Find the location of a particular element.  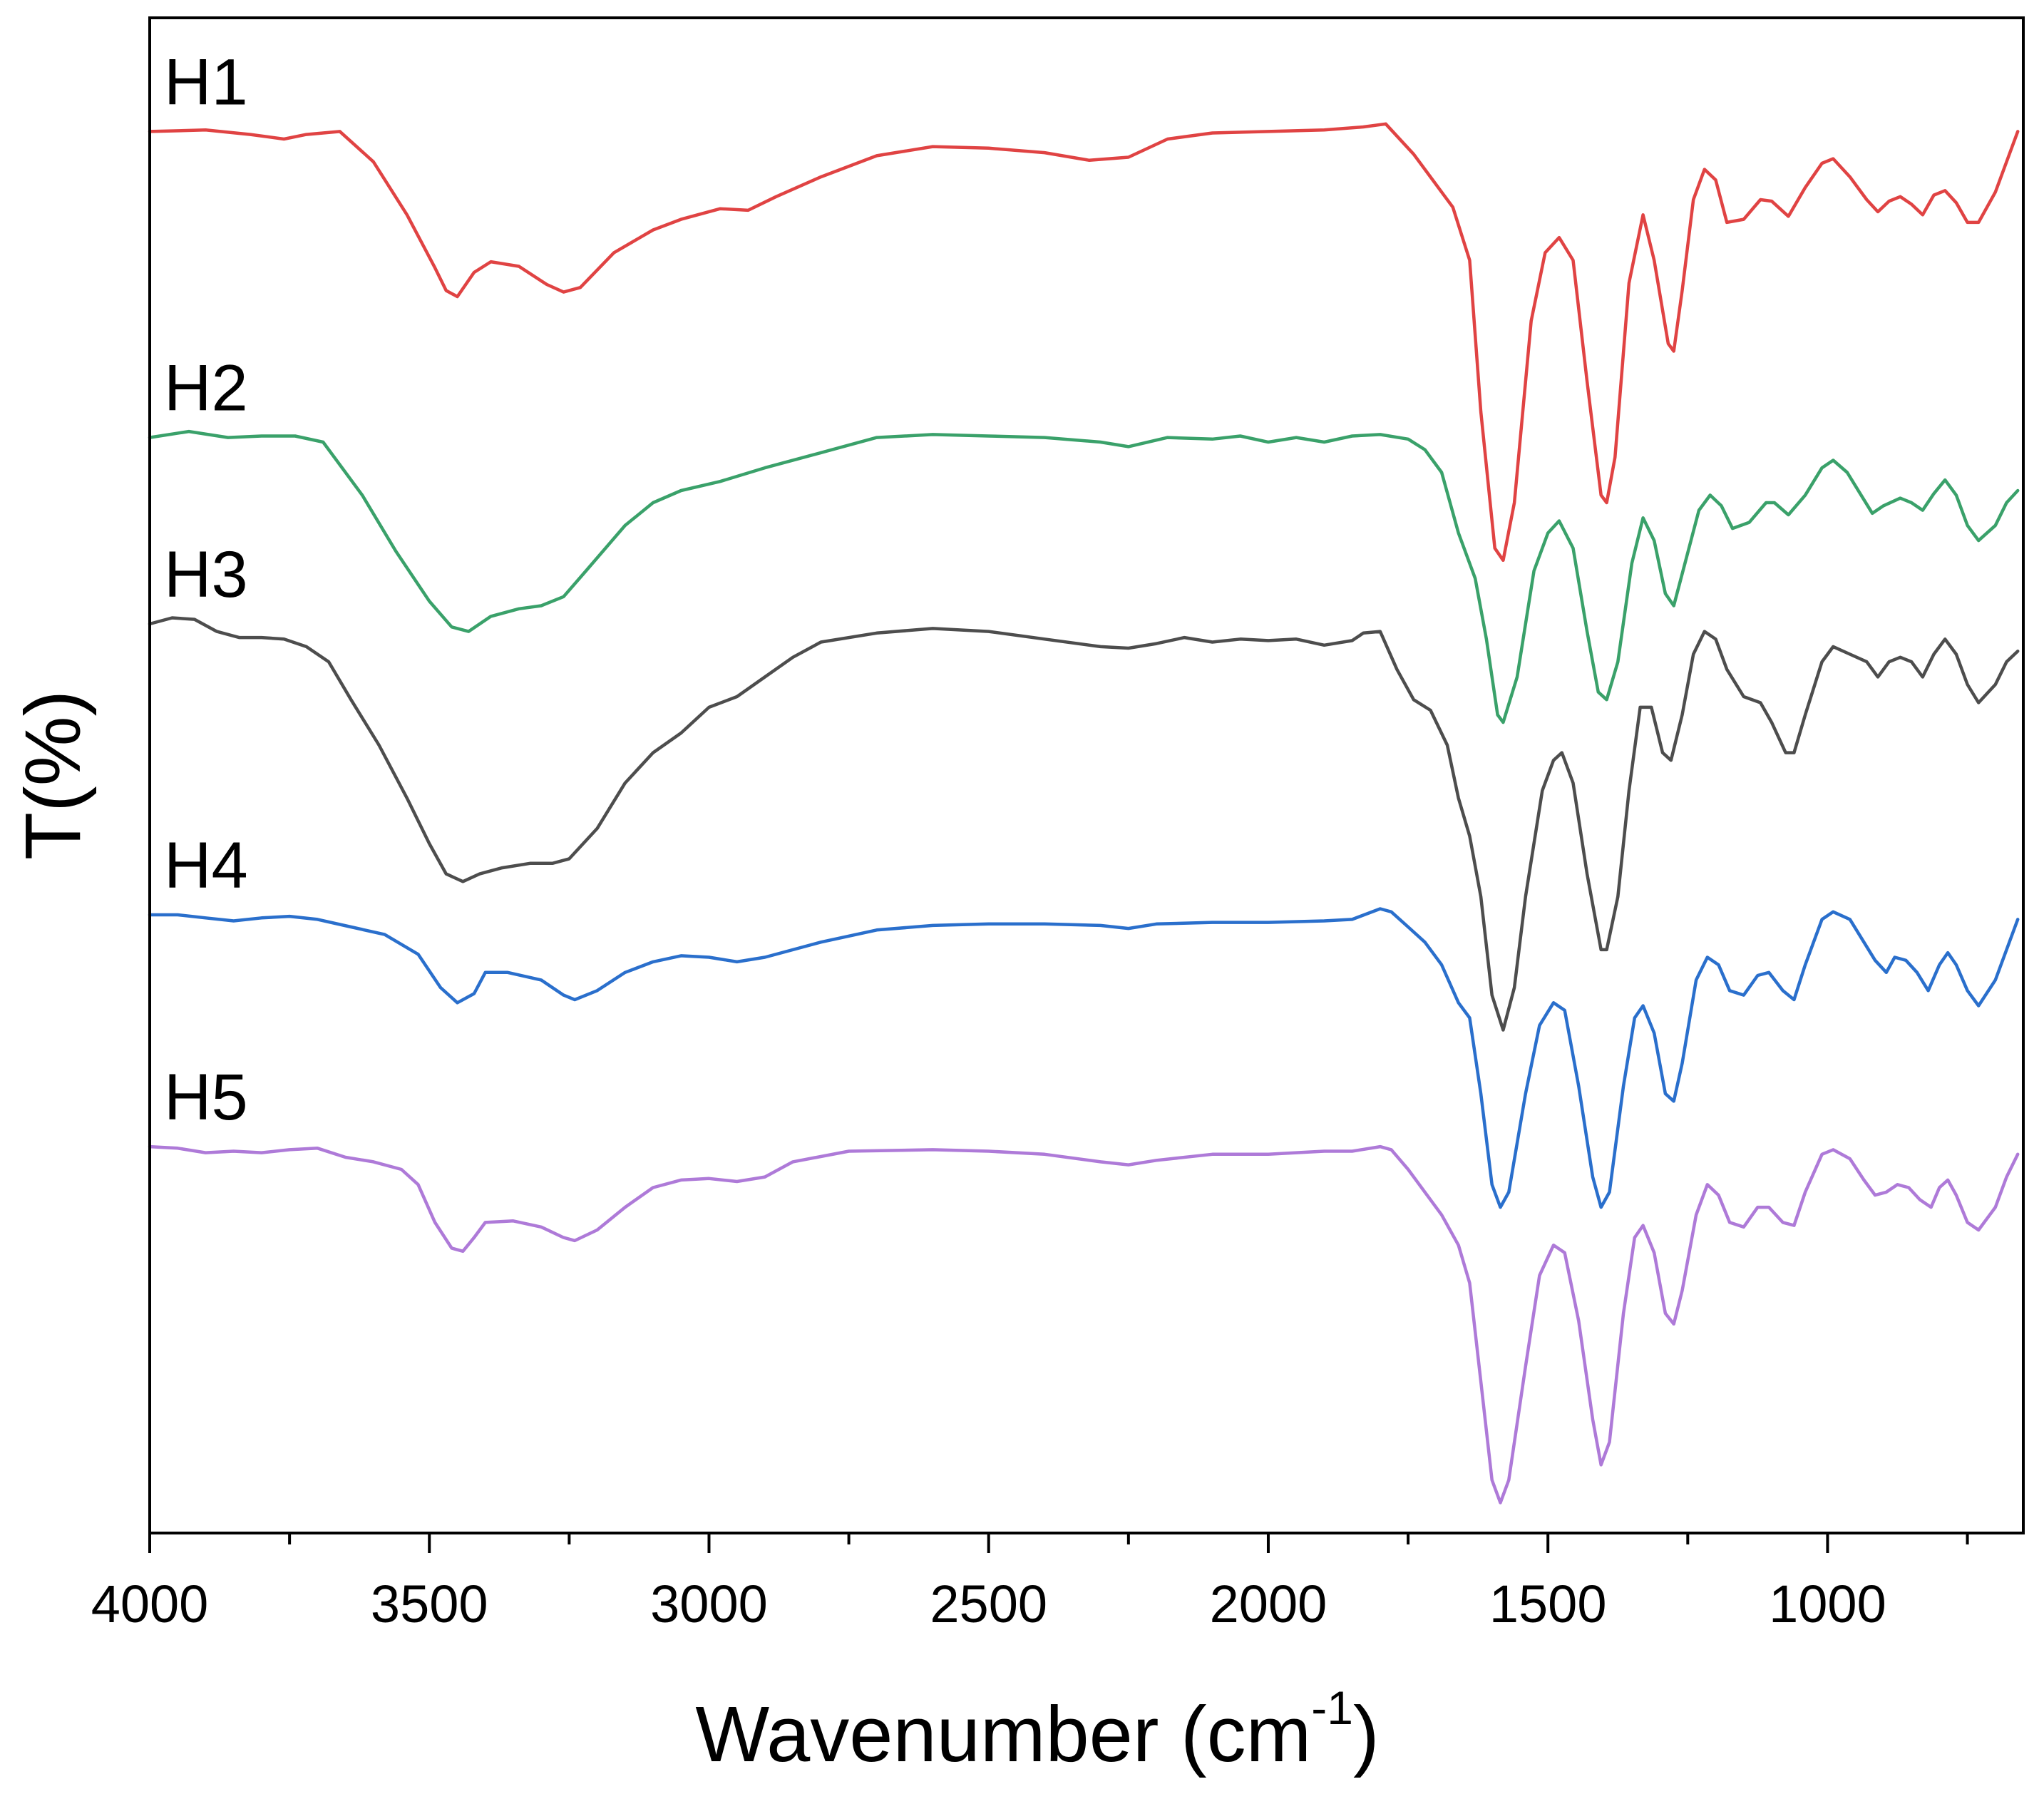

x-tick-label-1500: 1500 is located at coordinates (1548, 1604).